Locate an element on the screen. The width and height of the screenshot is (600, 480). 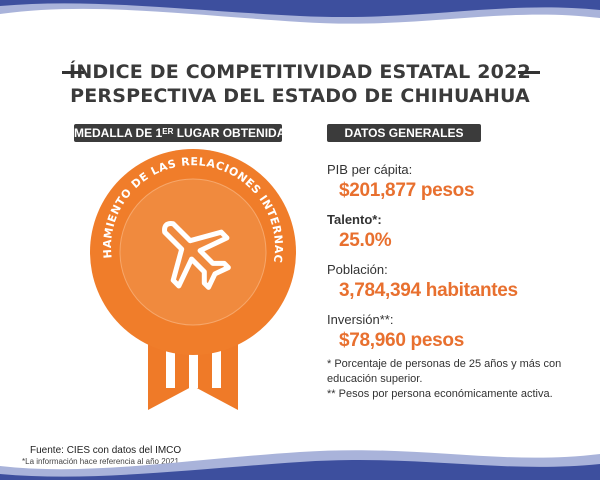
medal-label-prefix: MEDALLA DE 1 is located at coordinates (118, 133).